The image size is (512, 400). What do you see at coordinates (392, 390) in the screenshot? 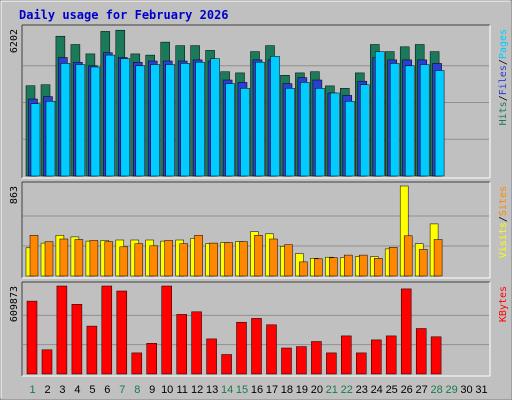
I see `x-tick-label-day-25: 25` at bounding box center [392, 390].